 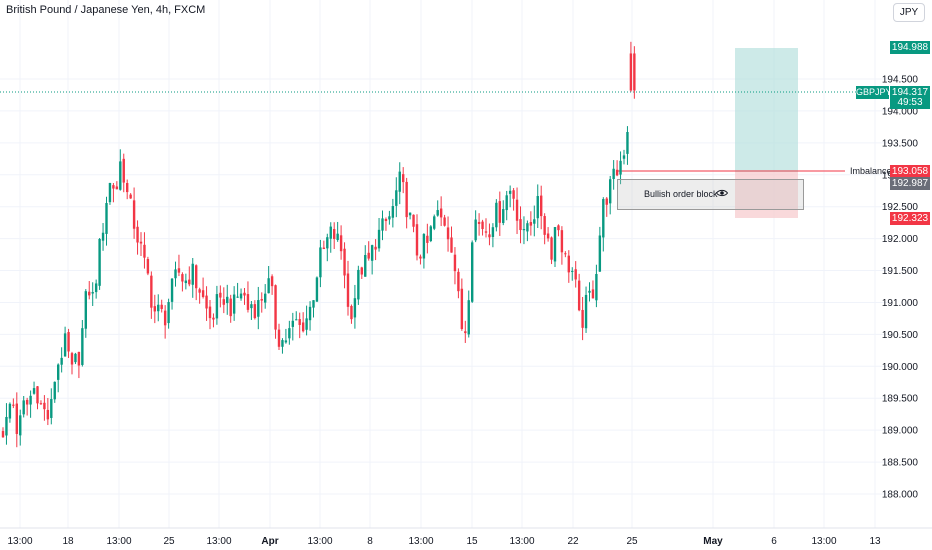 I want to click on price-tick-label: 190.500, so click(x=900, y=335).